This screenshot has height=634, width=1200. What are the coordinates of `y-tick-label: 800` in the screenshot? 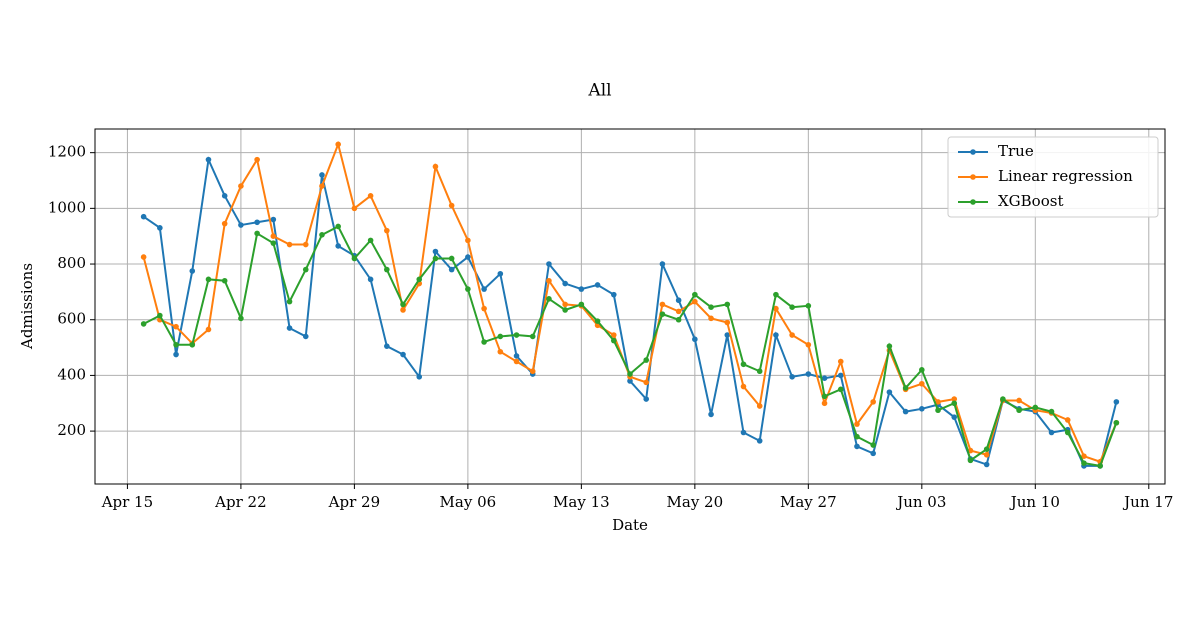 It's located at (71, 263).